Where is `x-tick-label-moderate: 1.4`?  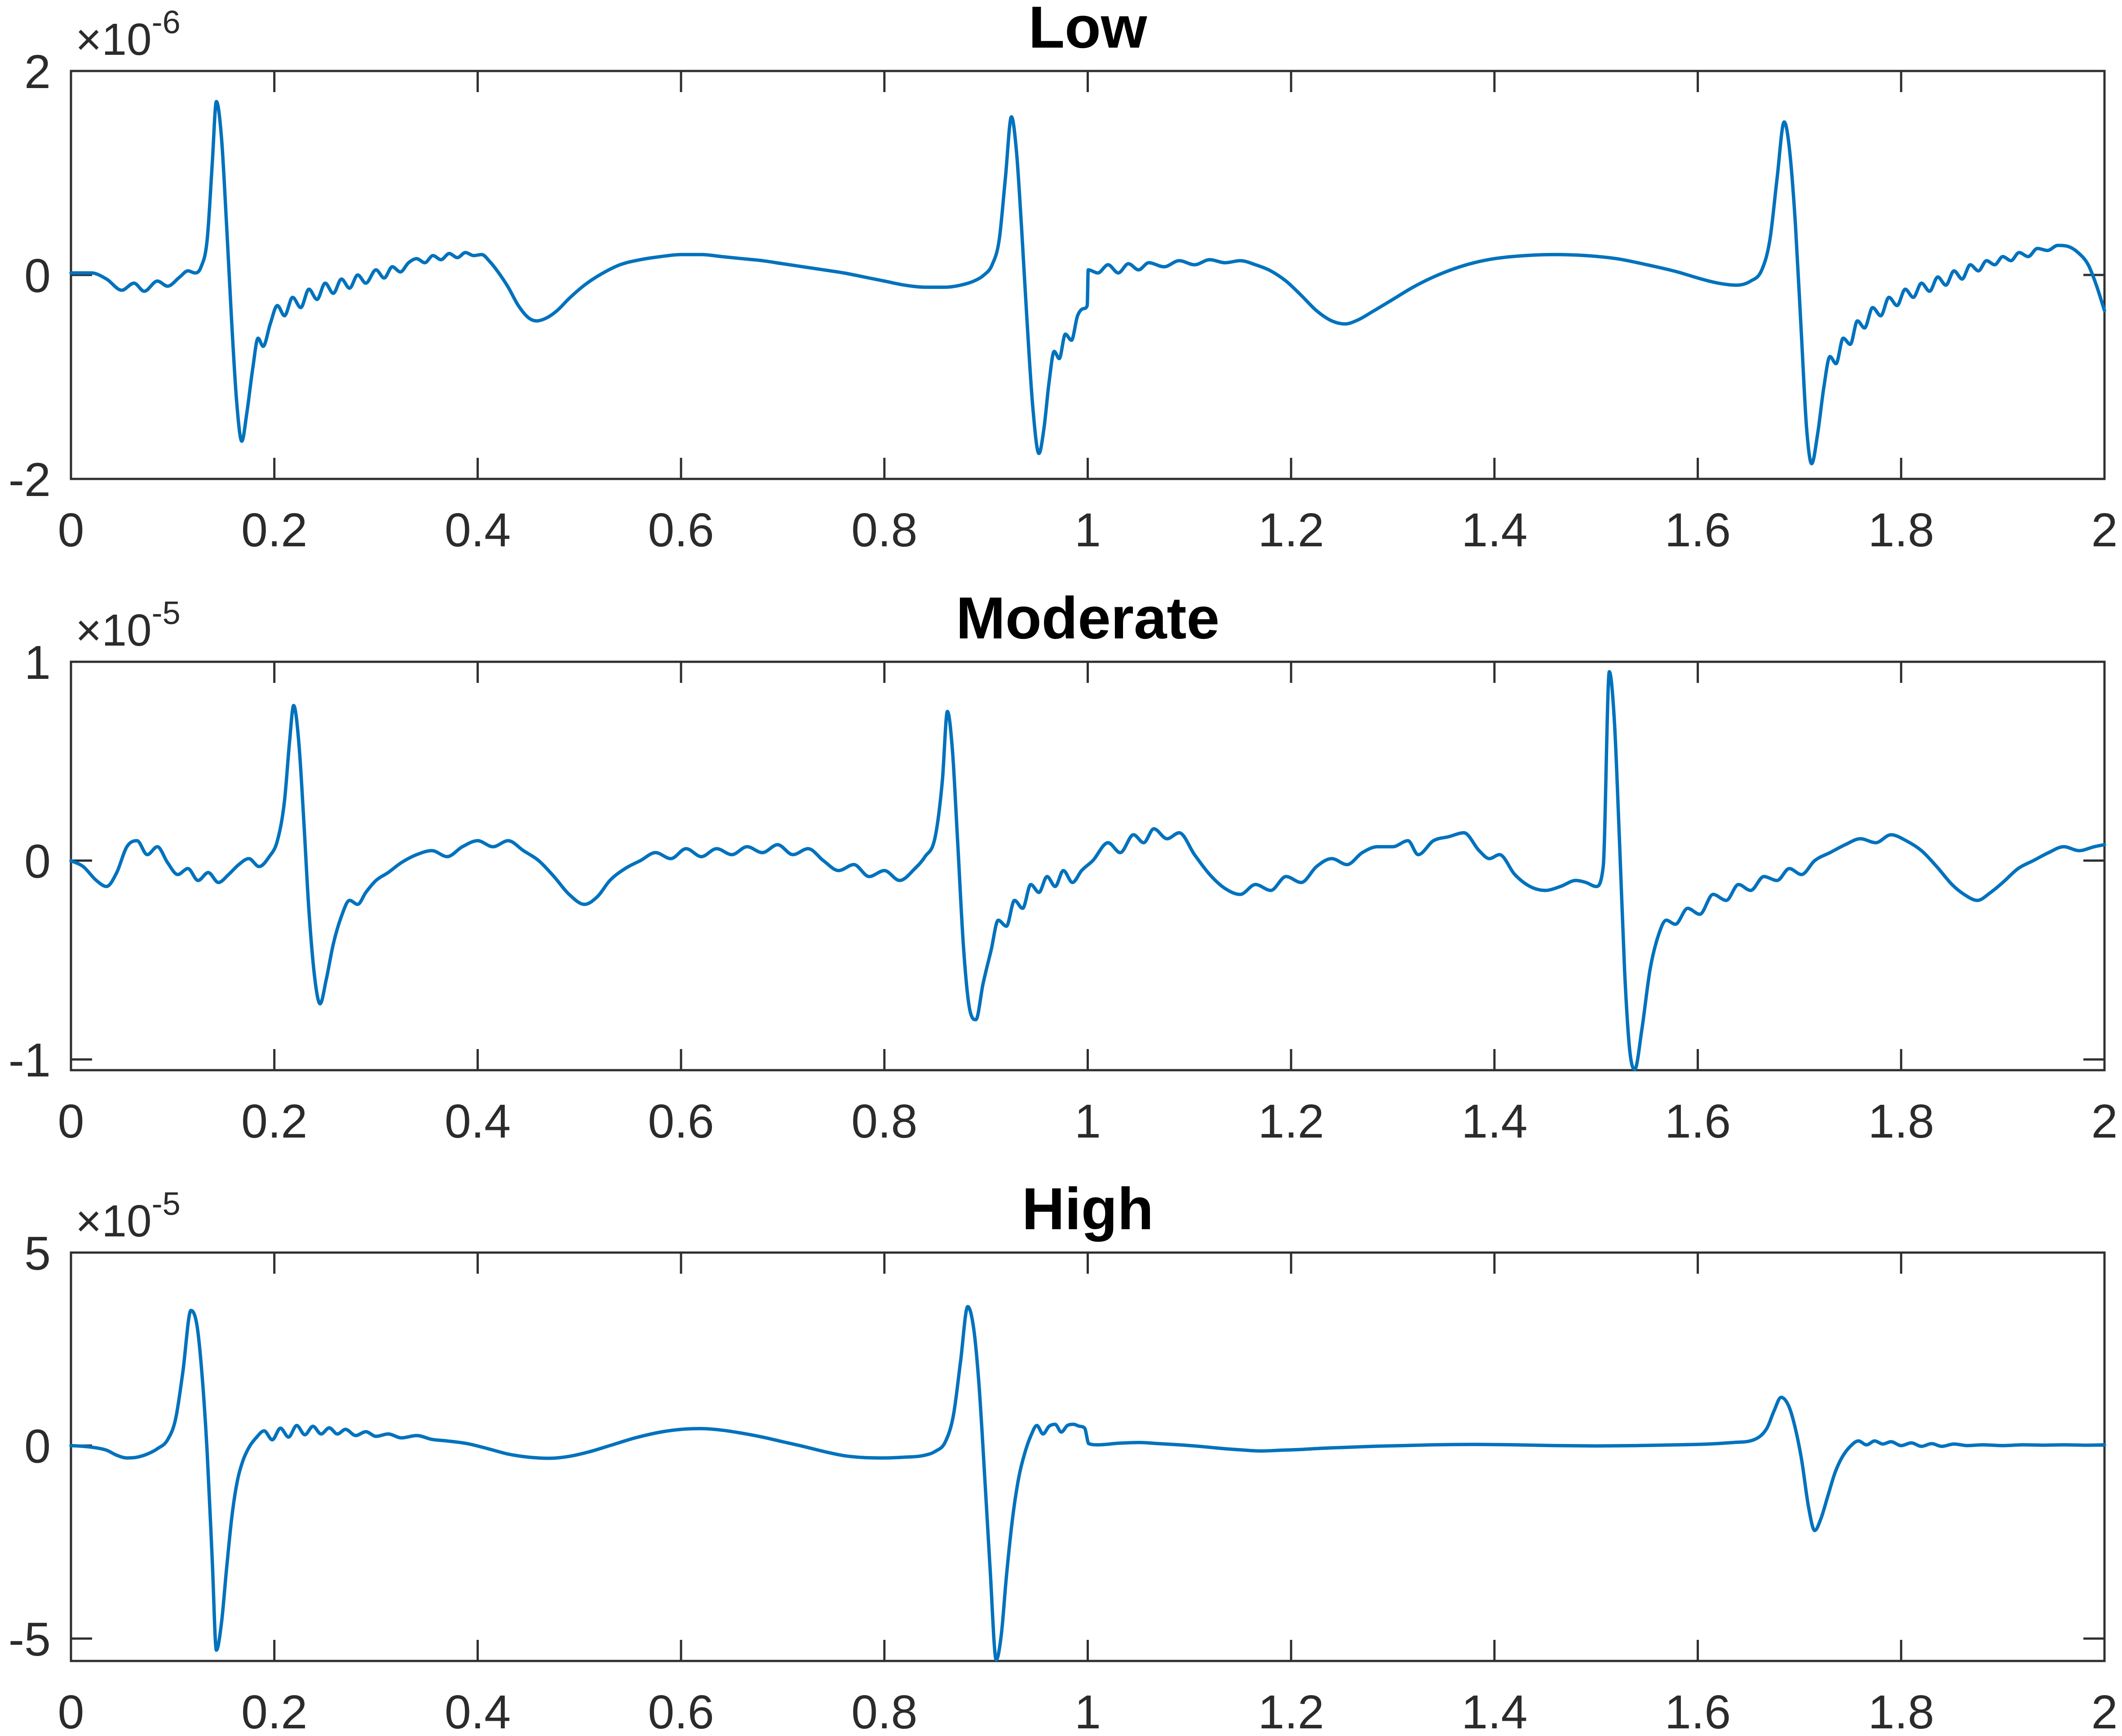
x-tick-label-moderate: 1.4 is located at coordinates (1494, 1121).